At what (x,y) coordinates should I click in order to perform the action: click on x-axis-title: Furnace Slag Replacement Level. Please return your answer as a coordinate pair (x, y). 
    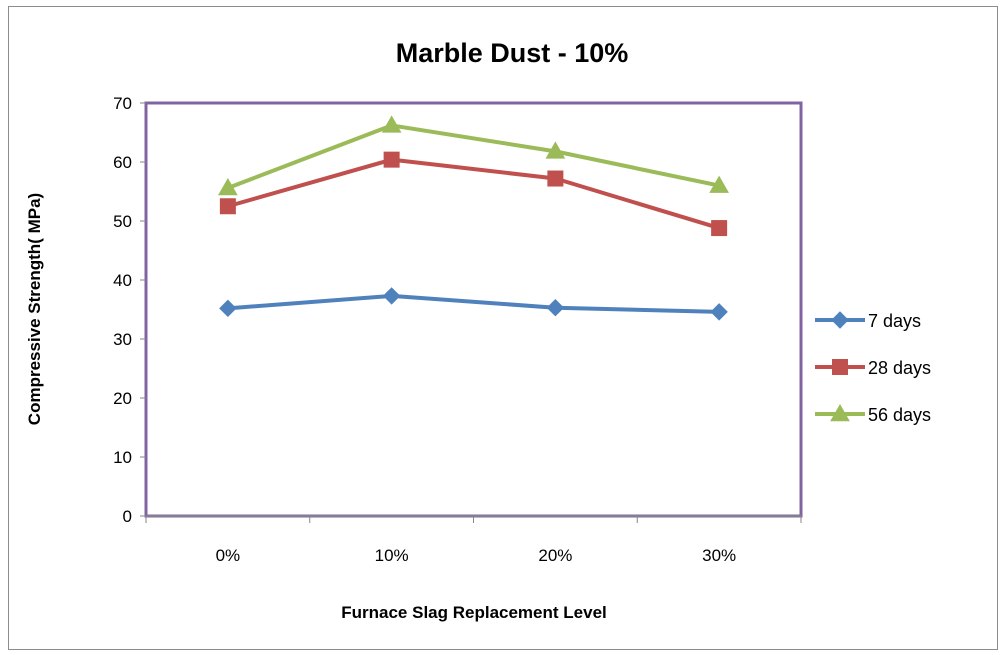
    Looking at the image, I should click on (474, 612).